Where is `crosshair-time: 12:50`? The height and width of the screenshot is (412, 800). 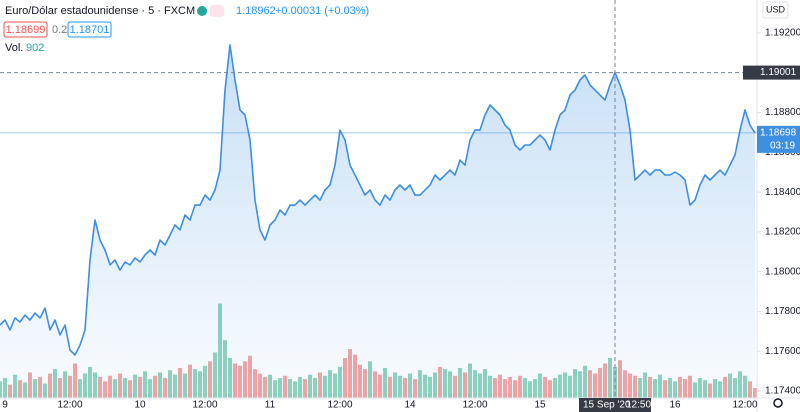 crosshair-time: 12:50 is located at coordinates (638, 405).